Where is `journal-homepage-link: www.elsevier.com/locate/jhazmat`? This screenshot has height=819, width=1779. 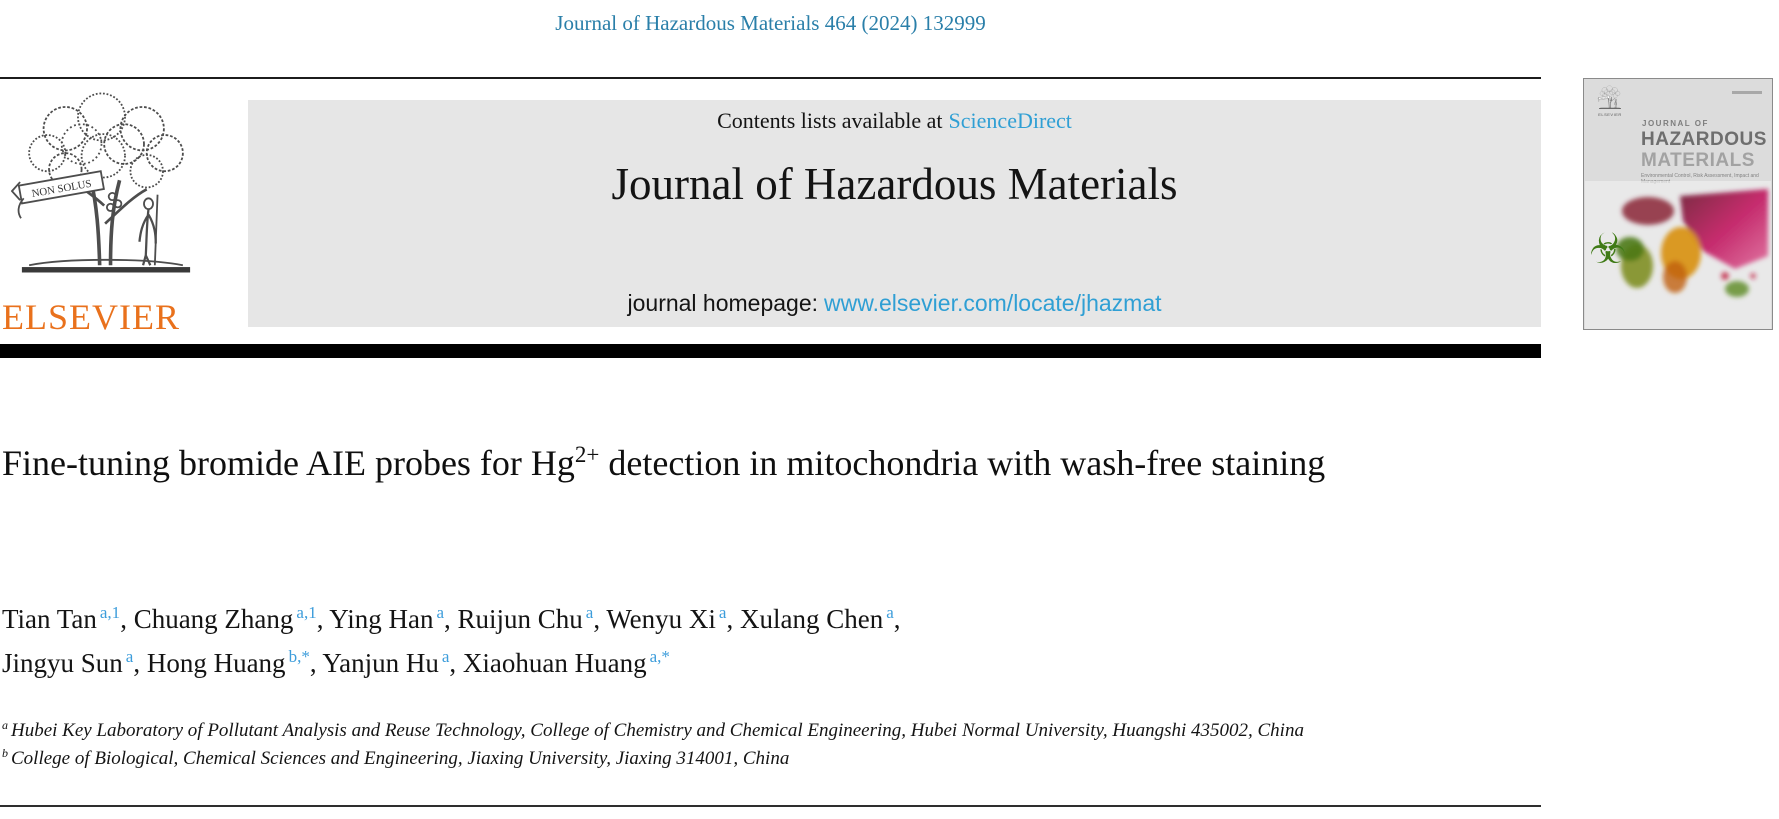 journal-homepage-link: www.elsevier.com/locate/jhazmat is located at coordinates (993, 303).